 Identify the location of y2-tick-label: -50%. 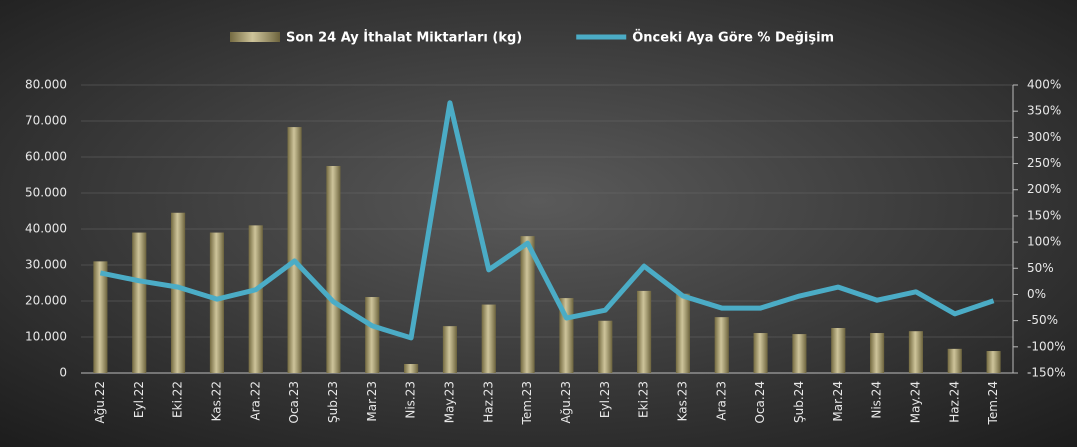
(1042, 320).